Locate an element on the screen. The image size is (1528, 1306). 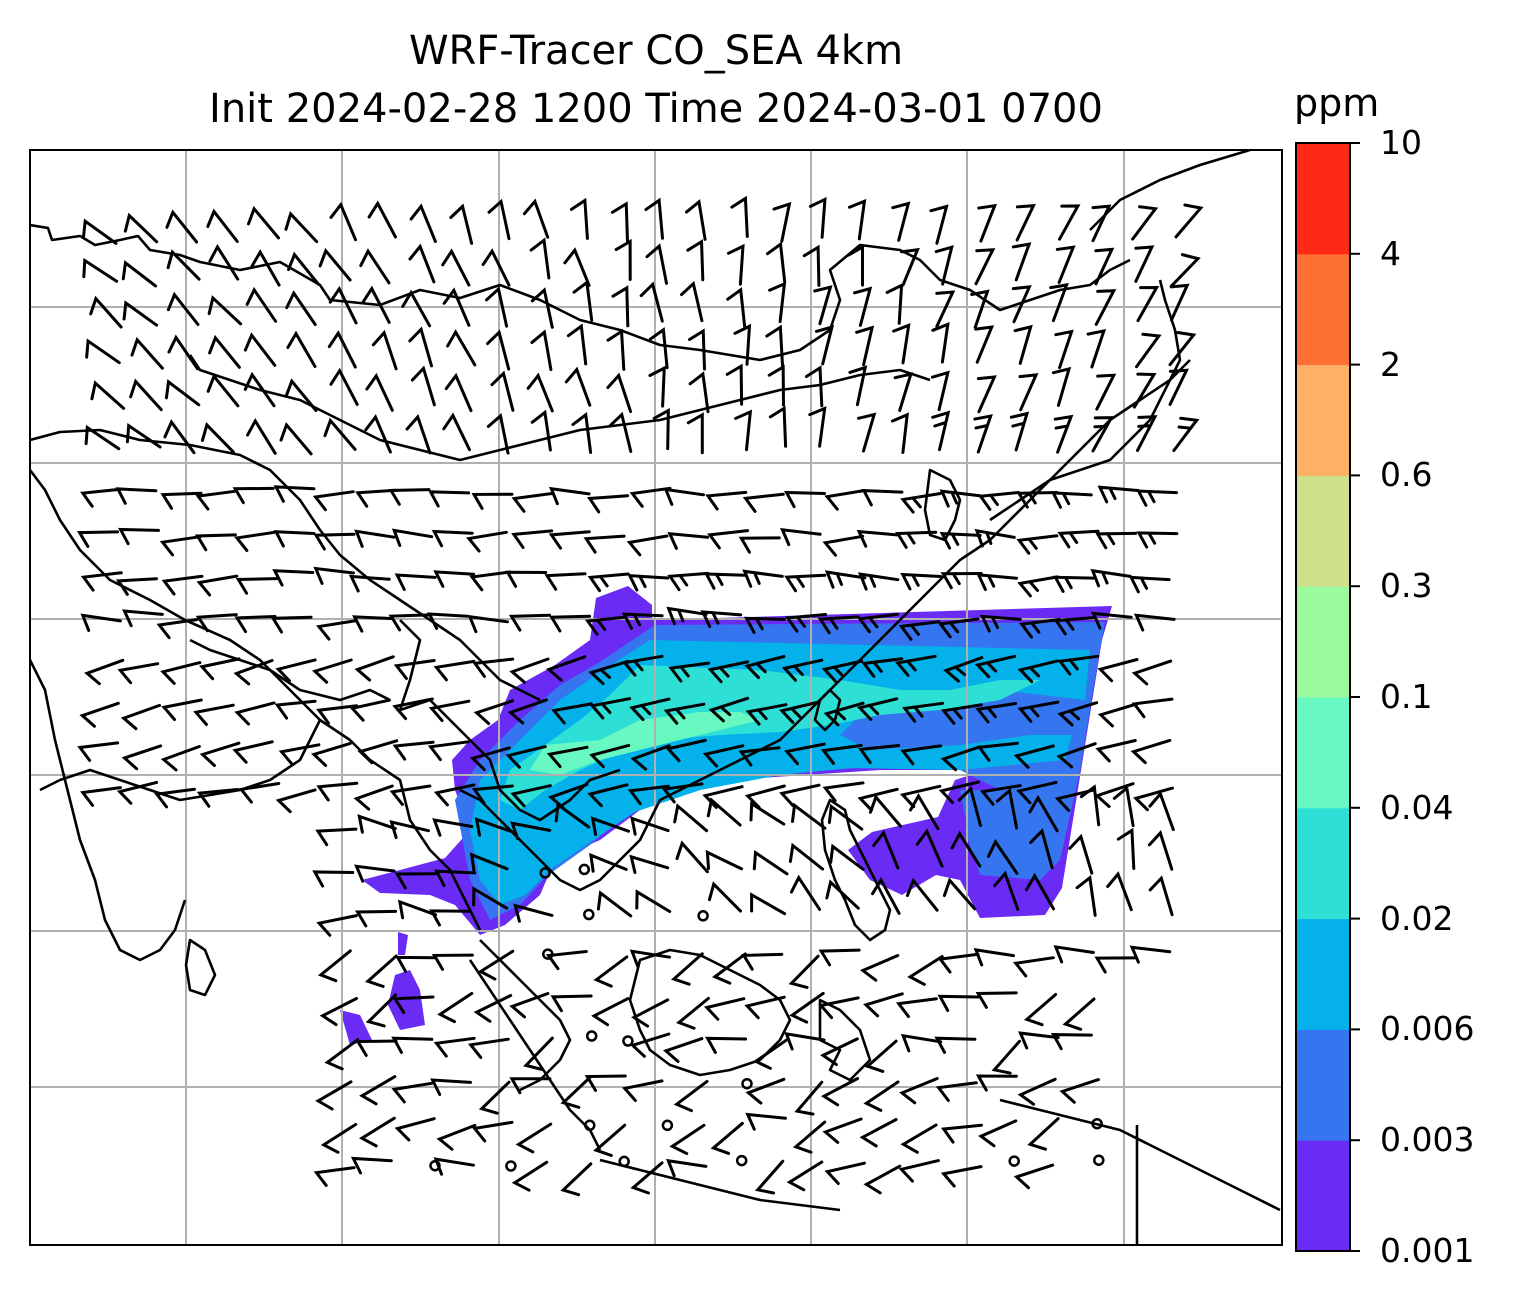
colorbar-segment is located at coordinates (1323, 642).